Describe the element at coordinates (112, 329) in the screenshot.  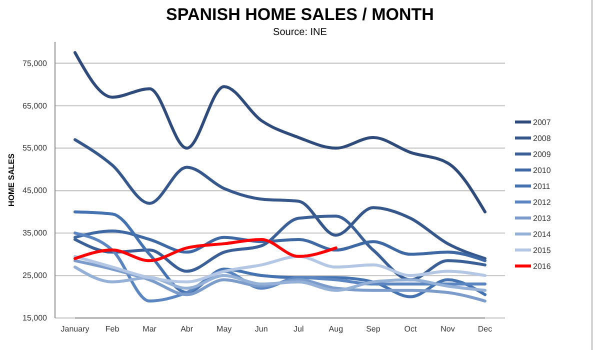
I see `x-tick-label: Feb` at that location.